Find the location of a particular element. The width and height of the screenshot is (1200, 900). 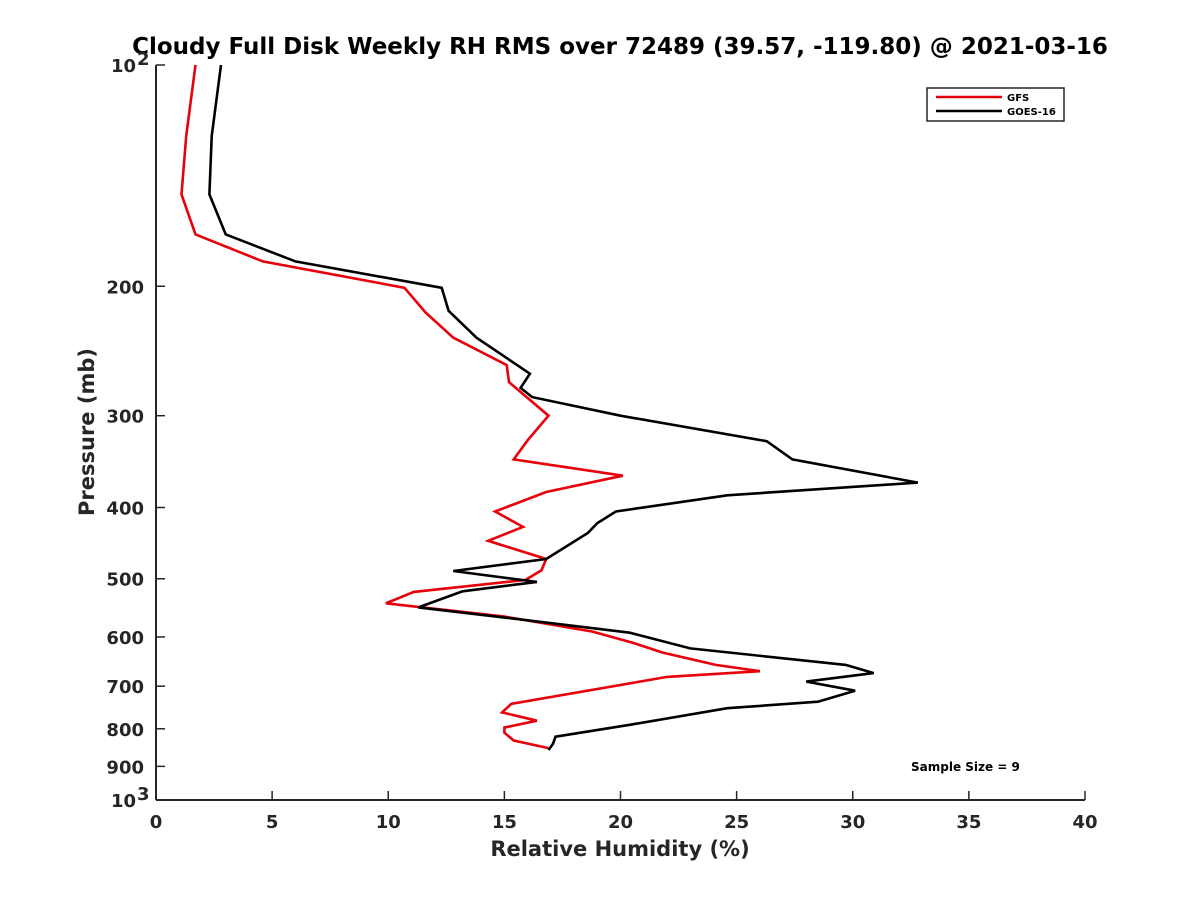

x-tick-label: 30 is located at coordinates (852, 822).